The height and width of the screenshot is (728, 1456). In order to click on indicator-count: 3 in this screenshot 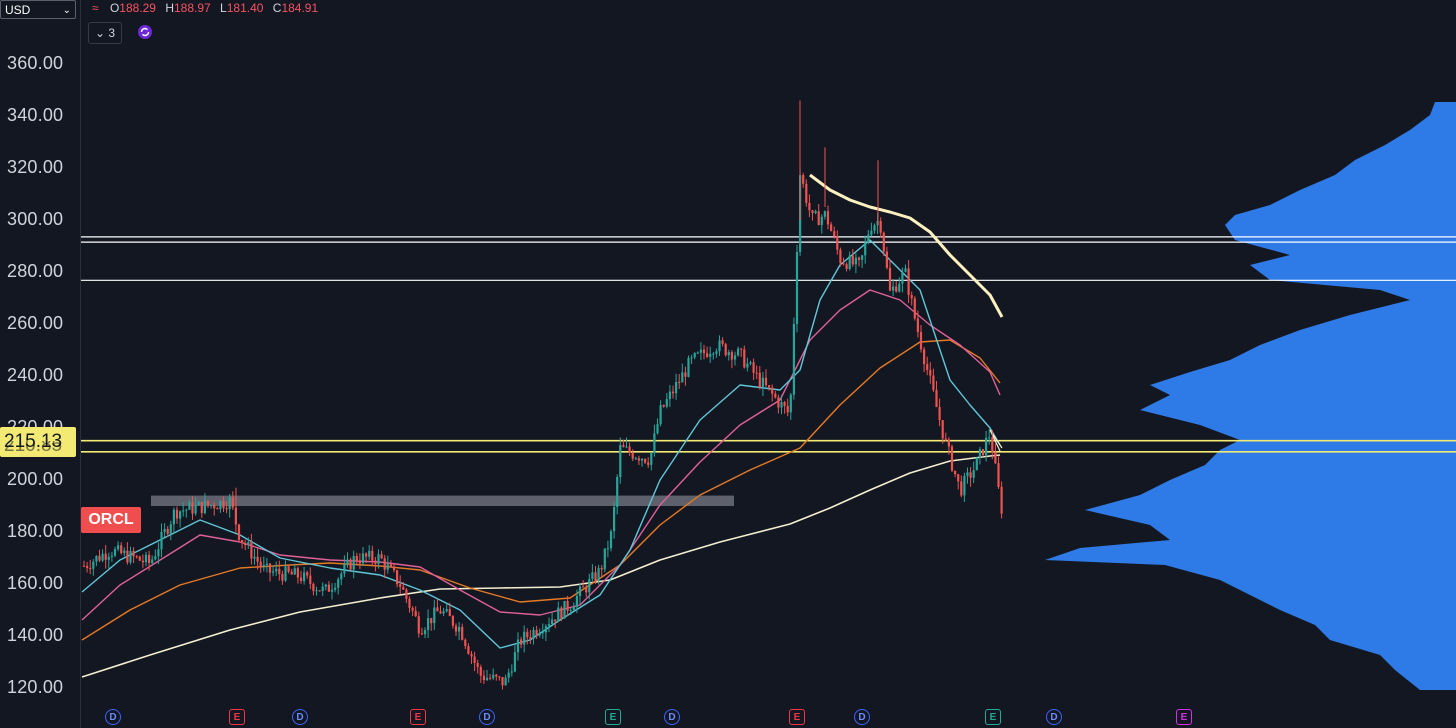, I will do `click(112, 33)`.